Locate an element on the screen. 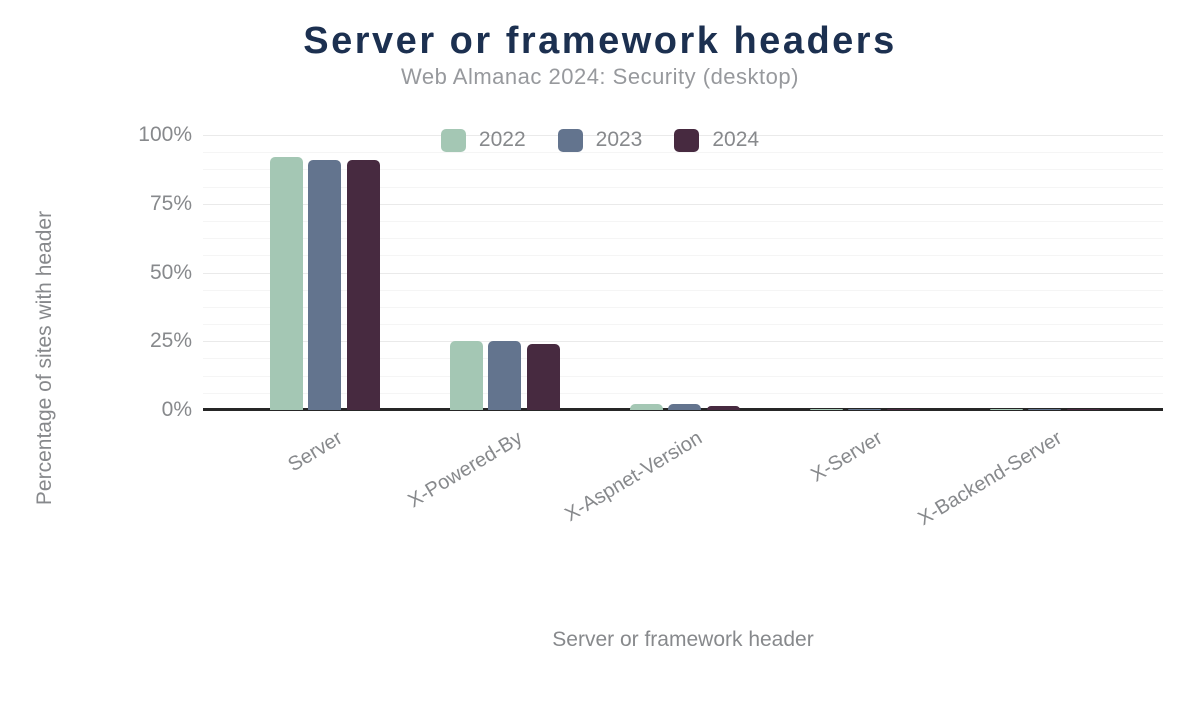  x-axis-title: Server or framework header is located at coordinates (683, 639).